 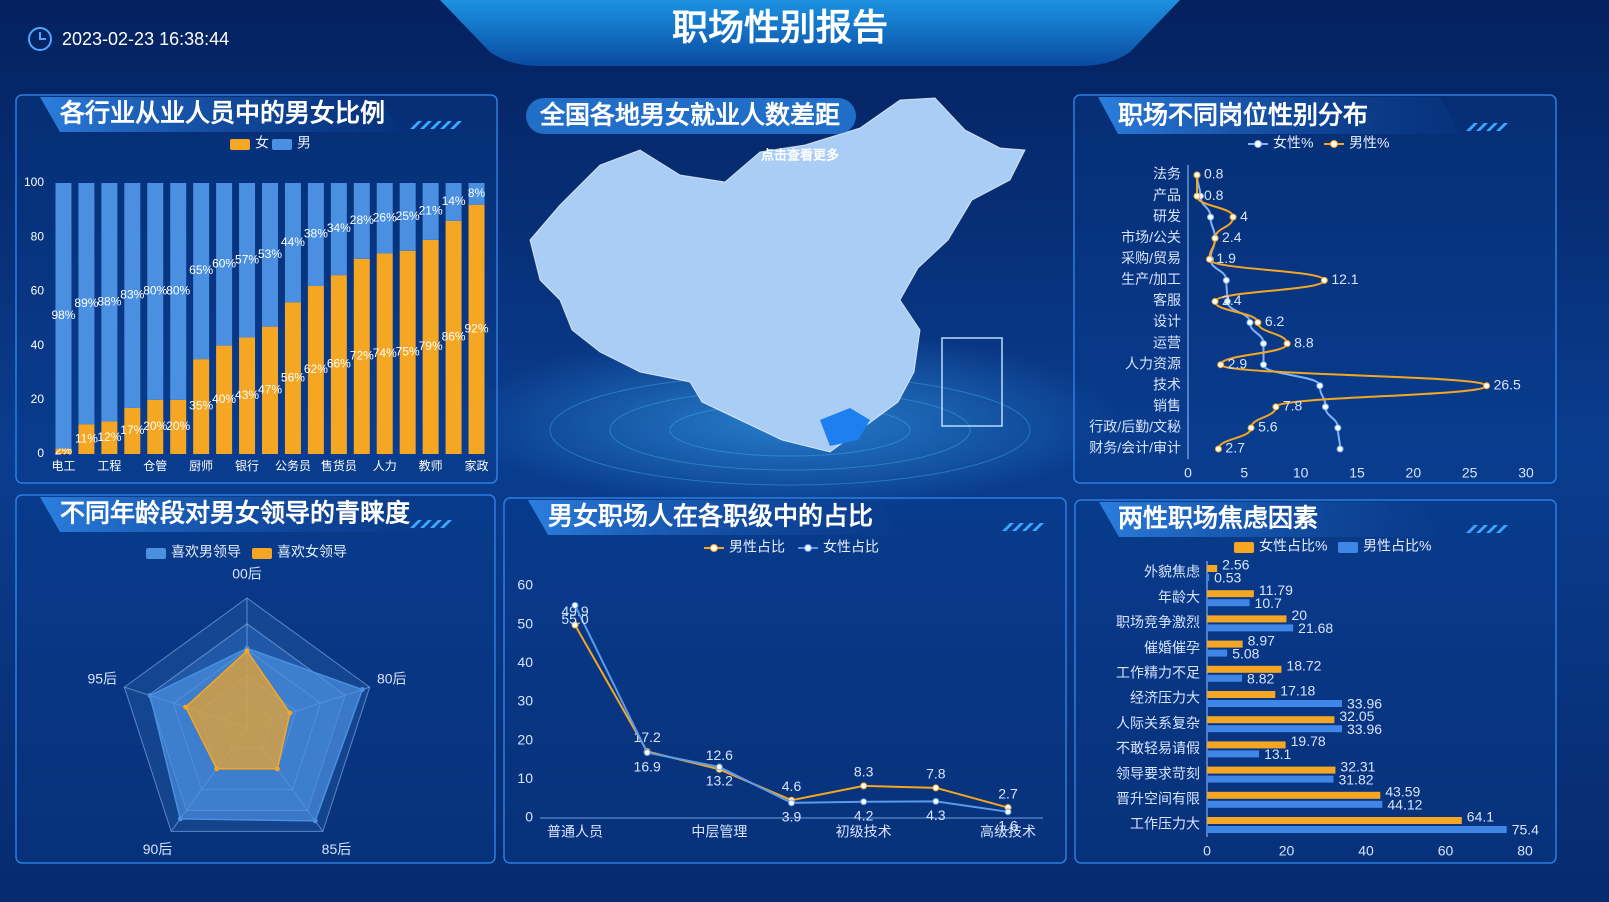 I want to click on data-label: 8.3, so click(x=864, y=772).